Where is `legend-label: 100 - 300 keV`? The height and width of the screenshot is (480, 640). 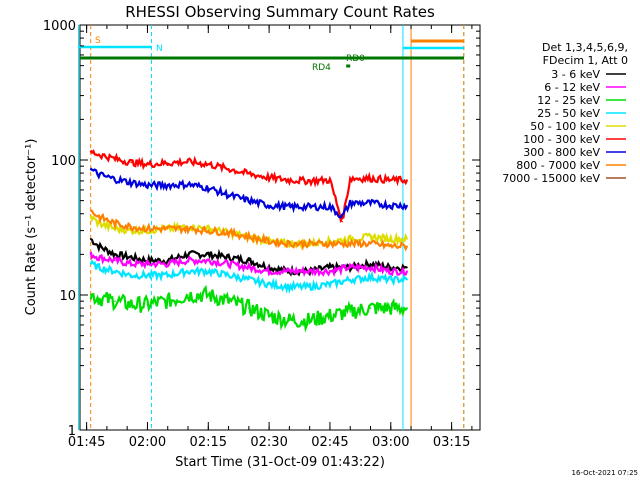 legend-label: 100 - 300 keV is located at coordinates (561, 139).